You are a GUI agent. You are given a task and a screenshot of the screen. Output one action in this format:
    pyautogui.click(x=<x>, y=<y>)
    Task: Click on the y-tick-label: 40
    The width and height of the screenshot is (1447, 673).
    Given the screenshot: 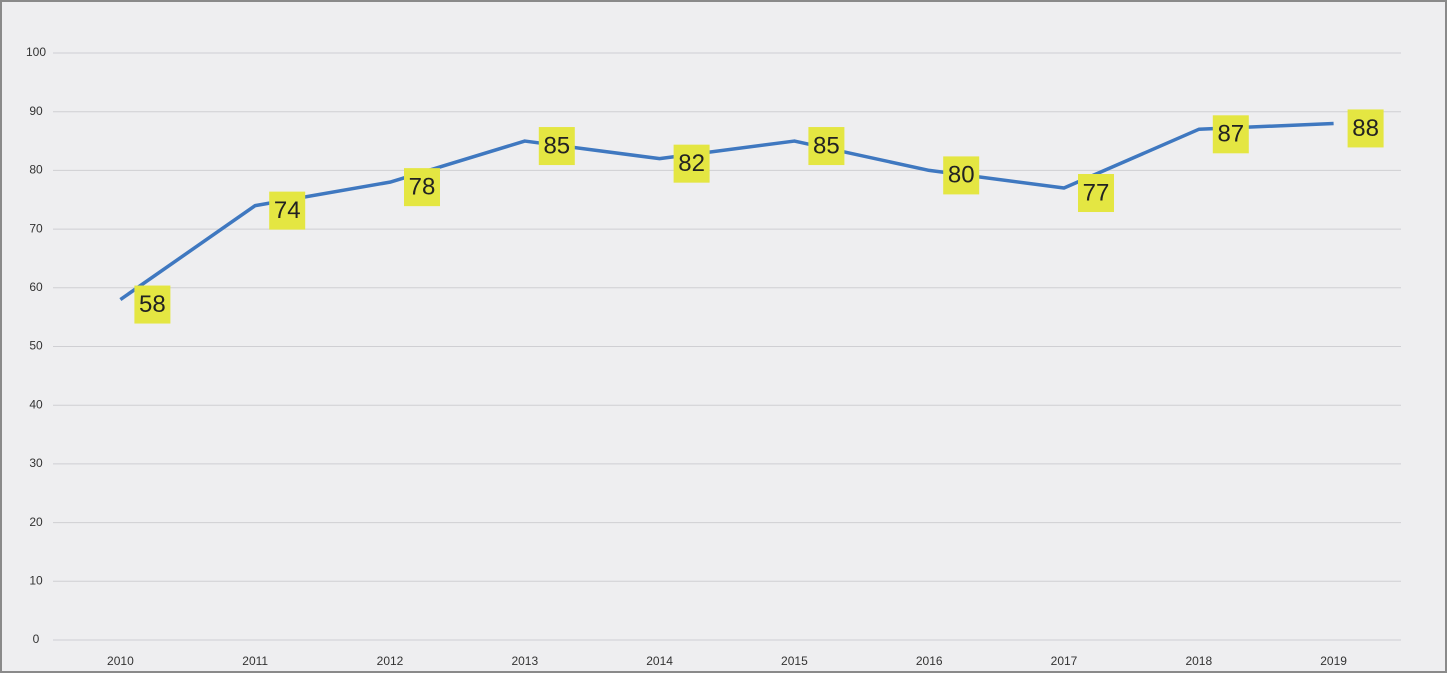 What is the action you would take?
    pyautogui.click(x=36, y=404)
    